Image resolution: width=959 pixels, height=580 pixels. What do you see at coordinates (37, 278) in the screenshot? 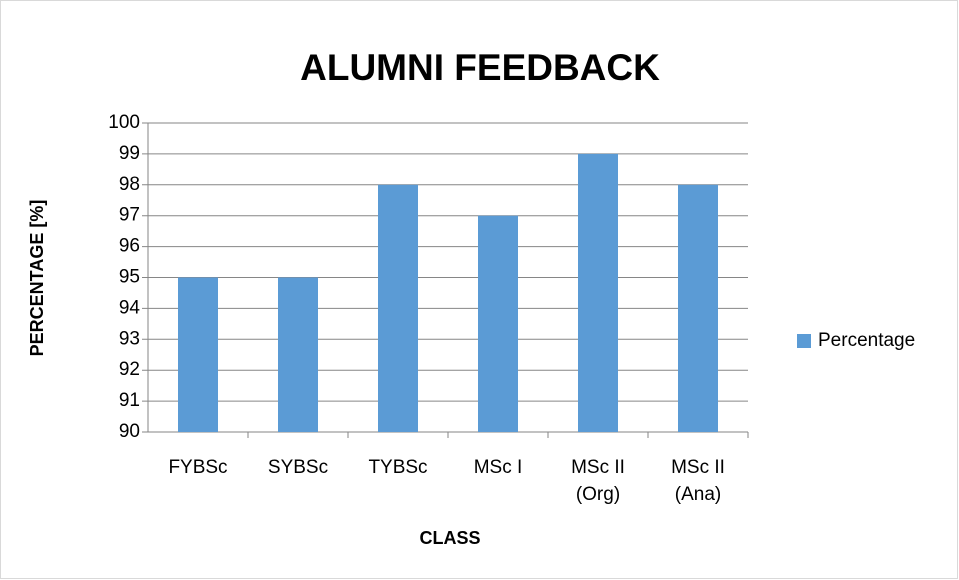
I see `y-axis-label: PERCENTAGE [%]` at bounding box center [37, 278].